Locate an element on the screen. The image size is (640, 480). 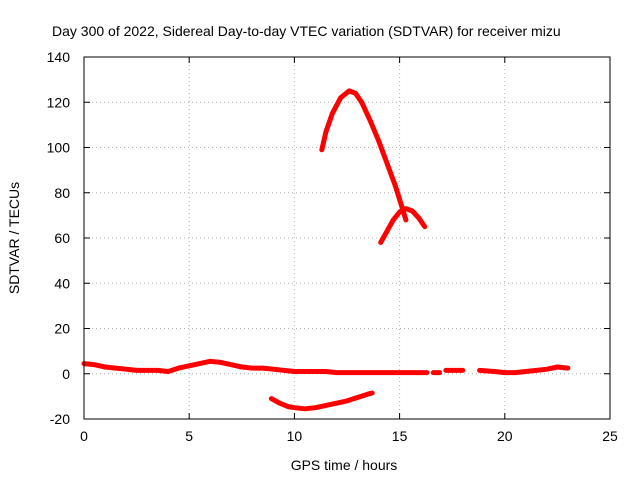
y-tick-label: 60 is located at coordinates (62, 238).